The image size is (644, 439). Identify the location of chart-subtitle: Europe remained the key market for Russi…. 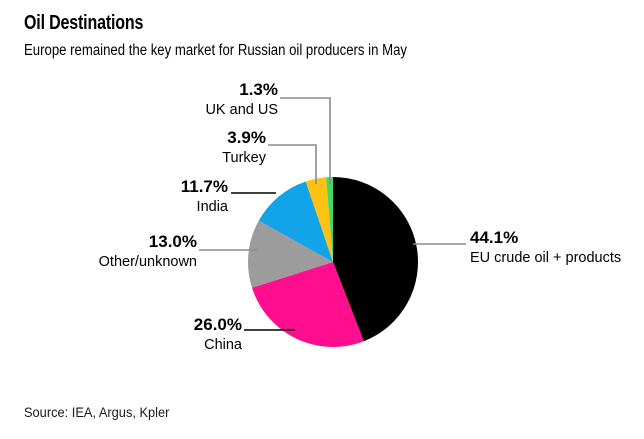
(215, 50).